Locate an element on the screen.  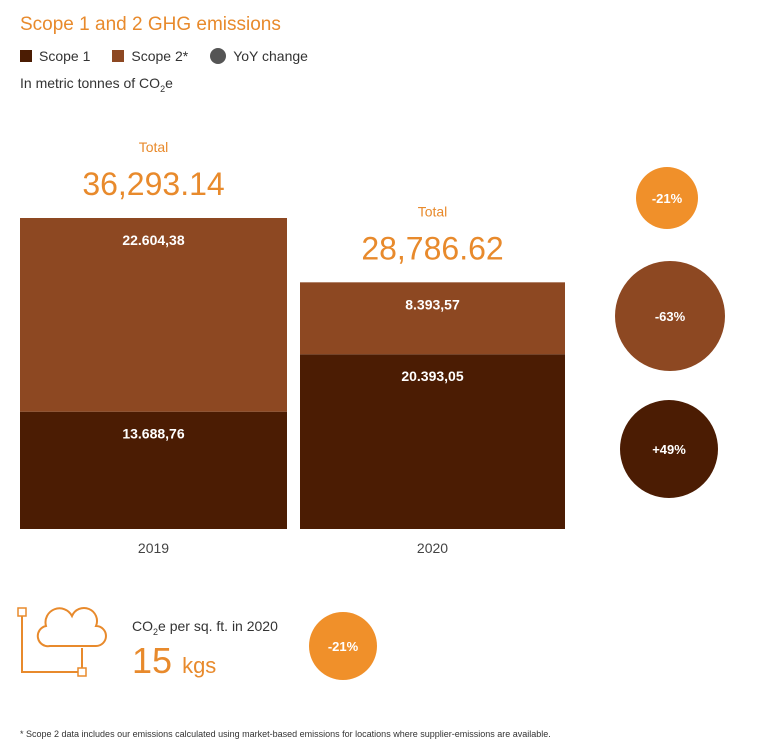
intensity-value: 15 kgs is located at coordinates (174, 661).